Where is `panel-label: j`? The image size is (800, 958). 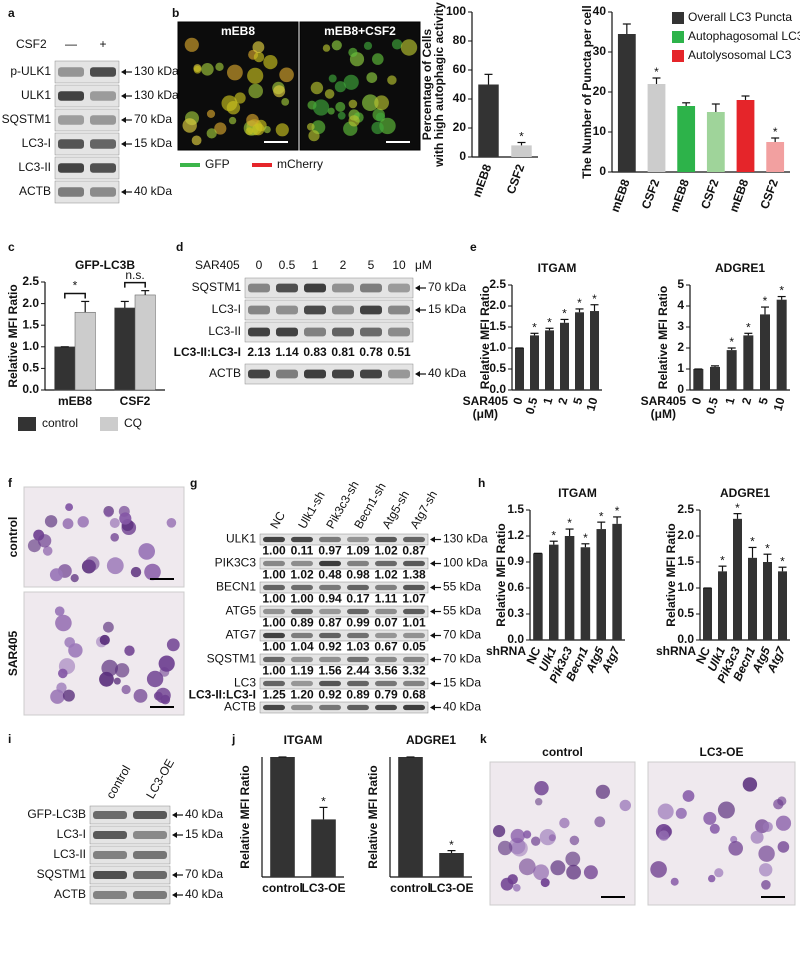 panel-label: j is located at coordinates (233, 739).